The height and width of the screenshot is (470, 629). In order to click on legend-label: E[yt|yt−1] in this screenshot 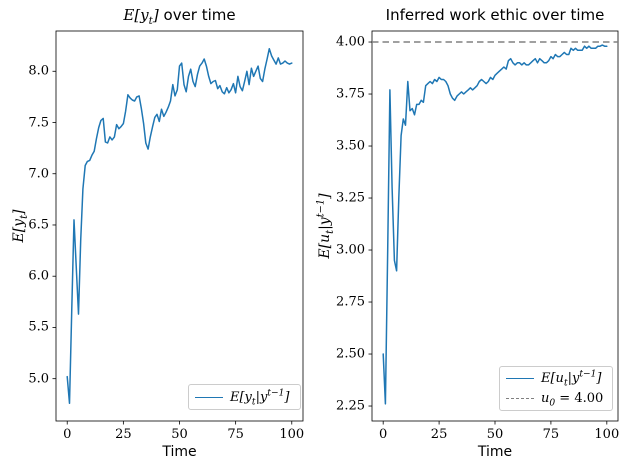, I will do `click(260, 398)`.